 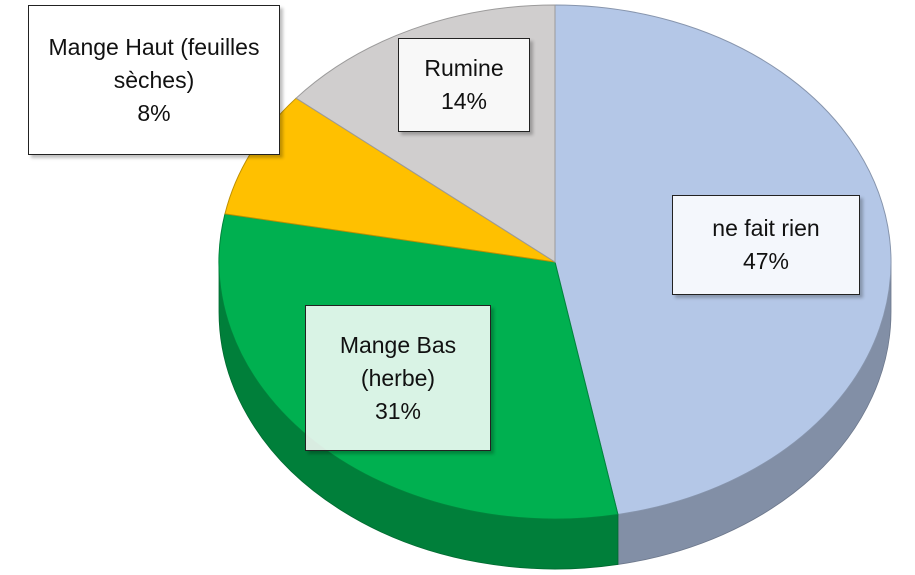 What do you see at coordinates (766, 245) in the screenshot?
I see `data-label: ne fait rien 47%` at bounding box center [766, 245].